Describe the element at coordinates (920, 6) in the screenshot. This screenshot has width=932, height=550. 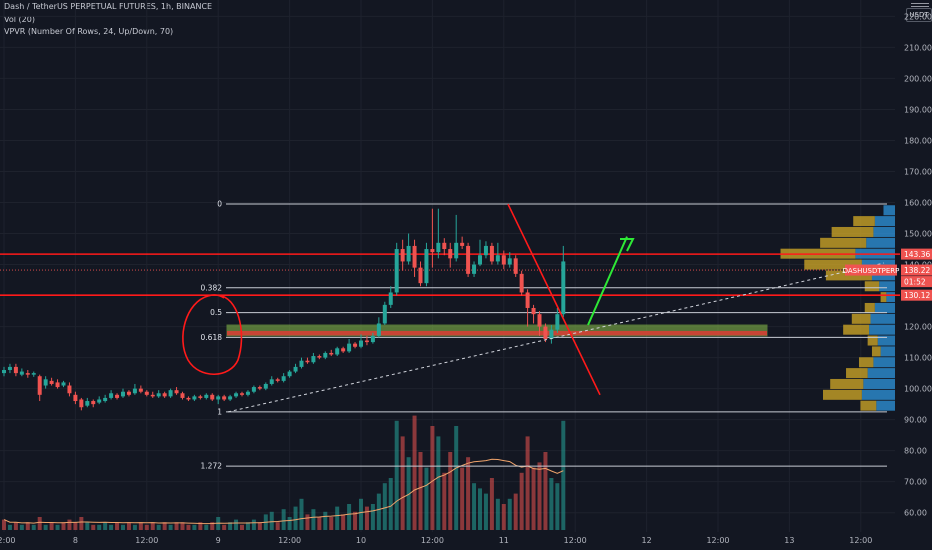
I see `menu-icon` at that location.